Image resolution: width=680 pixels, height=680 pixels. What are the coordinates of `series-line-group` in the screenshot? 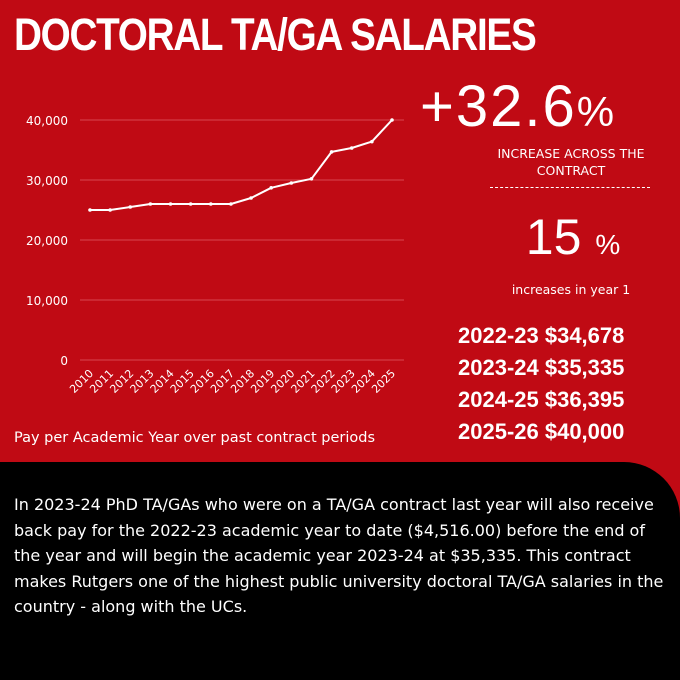 It's located at (241, 165).